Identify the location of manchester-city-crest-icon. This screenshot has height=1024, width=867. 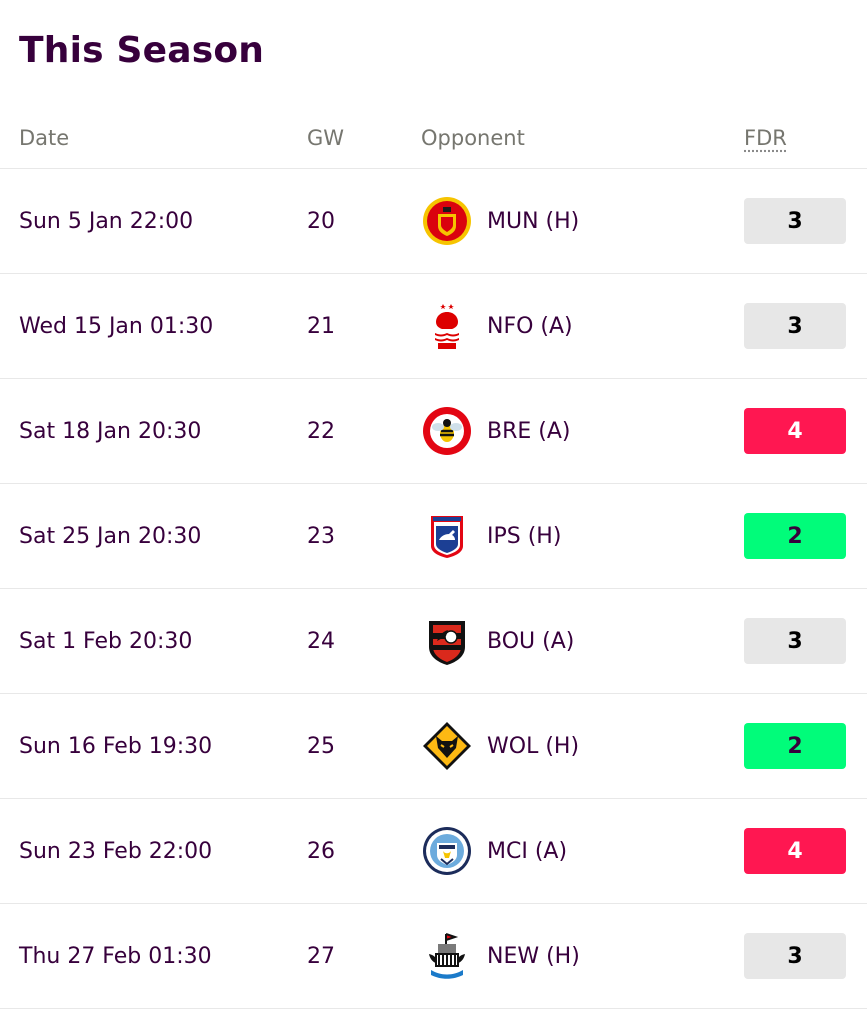
(447, 851).